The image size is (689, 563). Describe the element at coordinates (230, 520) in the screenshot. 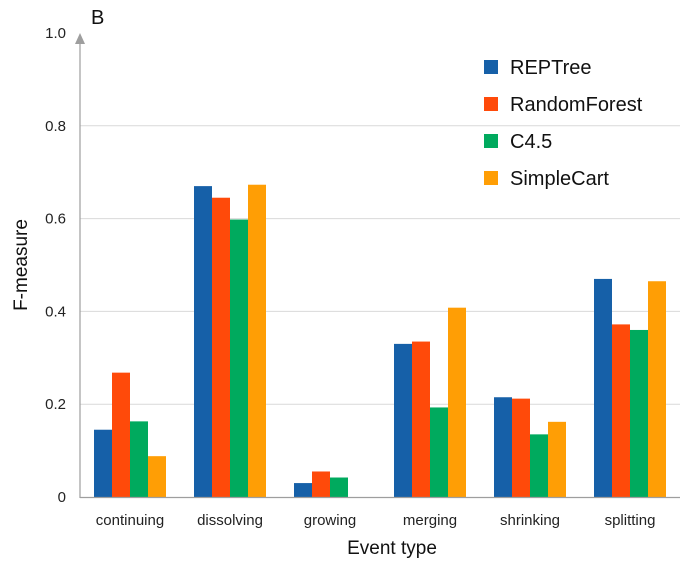

I see `x-tick-label: dissolving` at that location.